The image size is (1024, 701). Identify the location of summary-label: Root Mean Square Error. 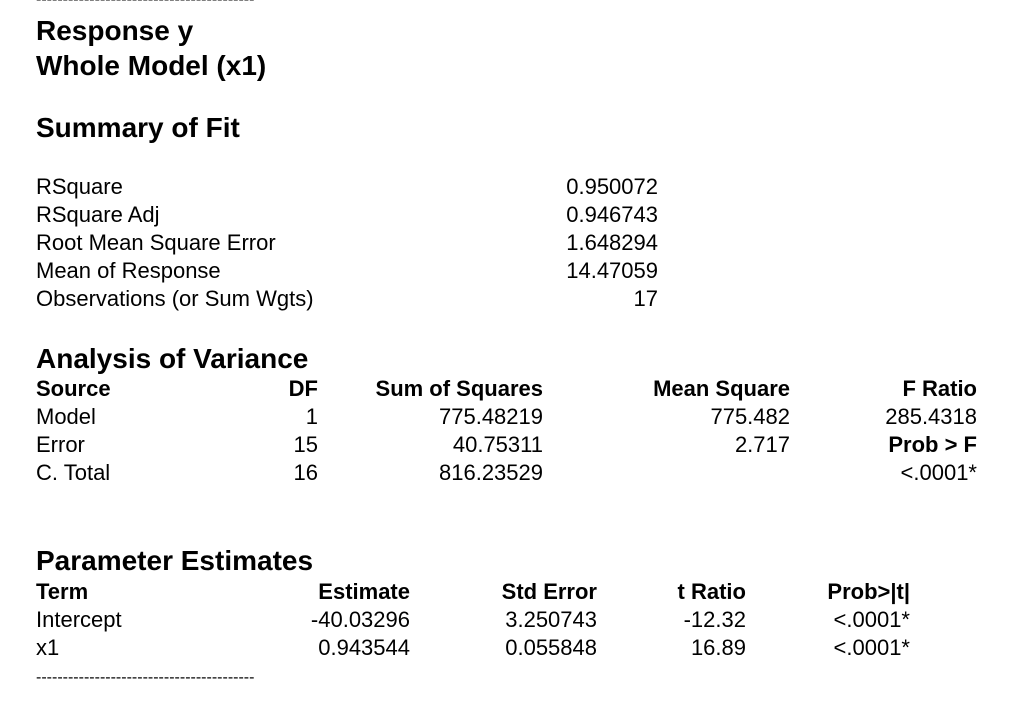
(156, 242).